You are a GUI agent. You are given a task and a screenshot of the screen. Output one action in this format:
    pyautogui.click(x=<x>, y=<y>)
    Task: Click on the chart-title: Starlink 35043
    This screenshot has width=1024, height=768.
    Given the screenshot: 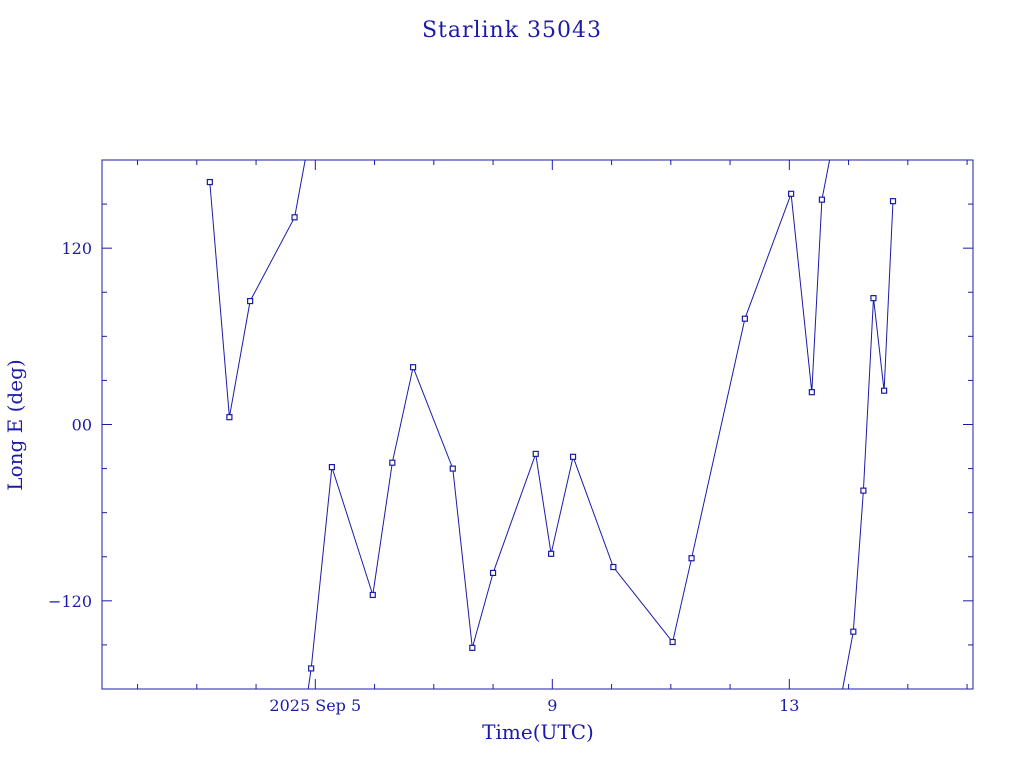 What is the action you would take?
    pyautogui.click(x=512, y=30)
    